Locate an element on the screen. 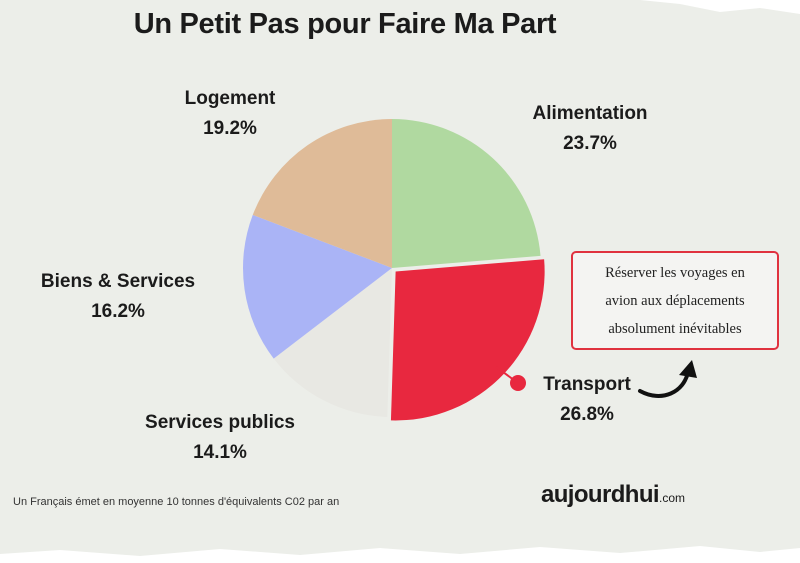 This screenshot has height=563, width=800. callout-line-2: avion aux déplacements is located at coordinates (675, 301).